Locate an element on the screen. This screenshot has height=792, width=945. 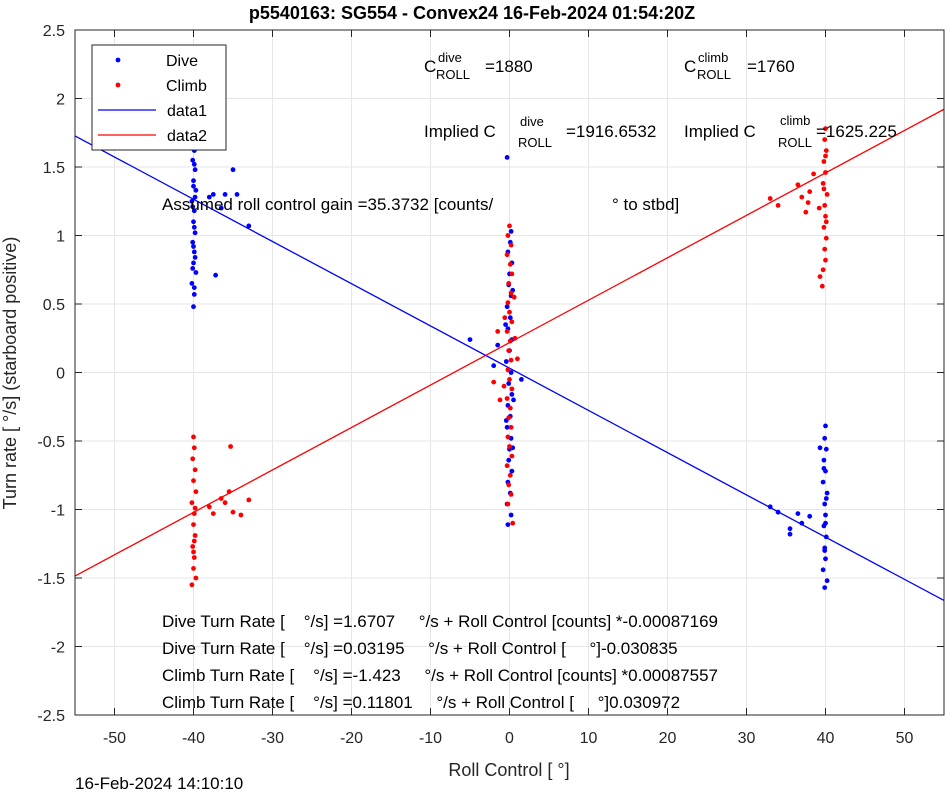
y-tick-labels: -2.5 -2 -1.5 -1 -0.5 0 0.5 1 1.5 2 2.5 is located at coordinates (51, 374).